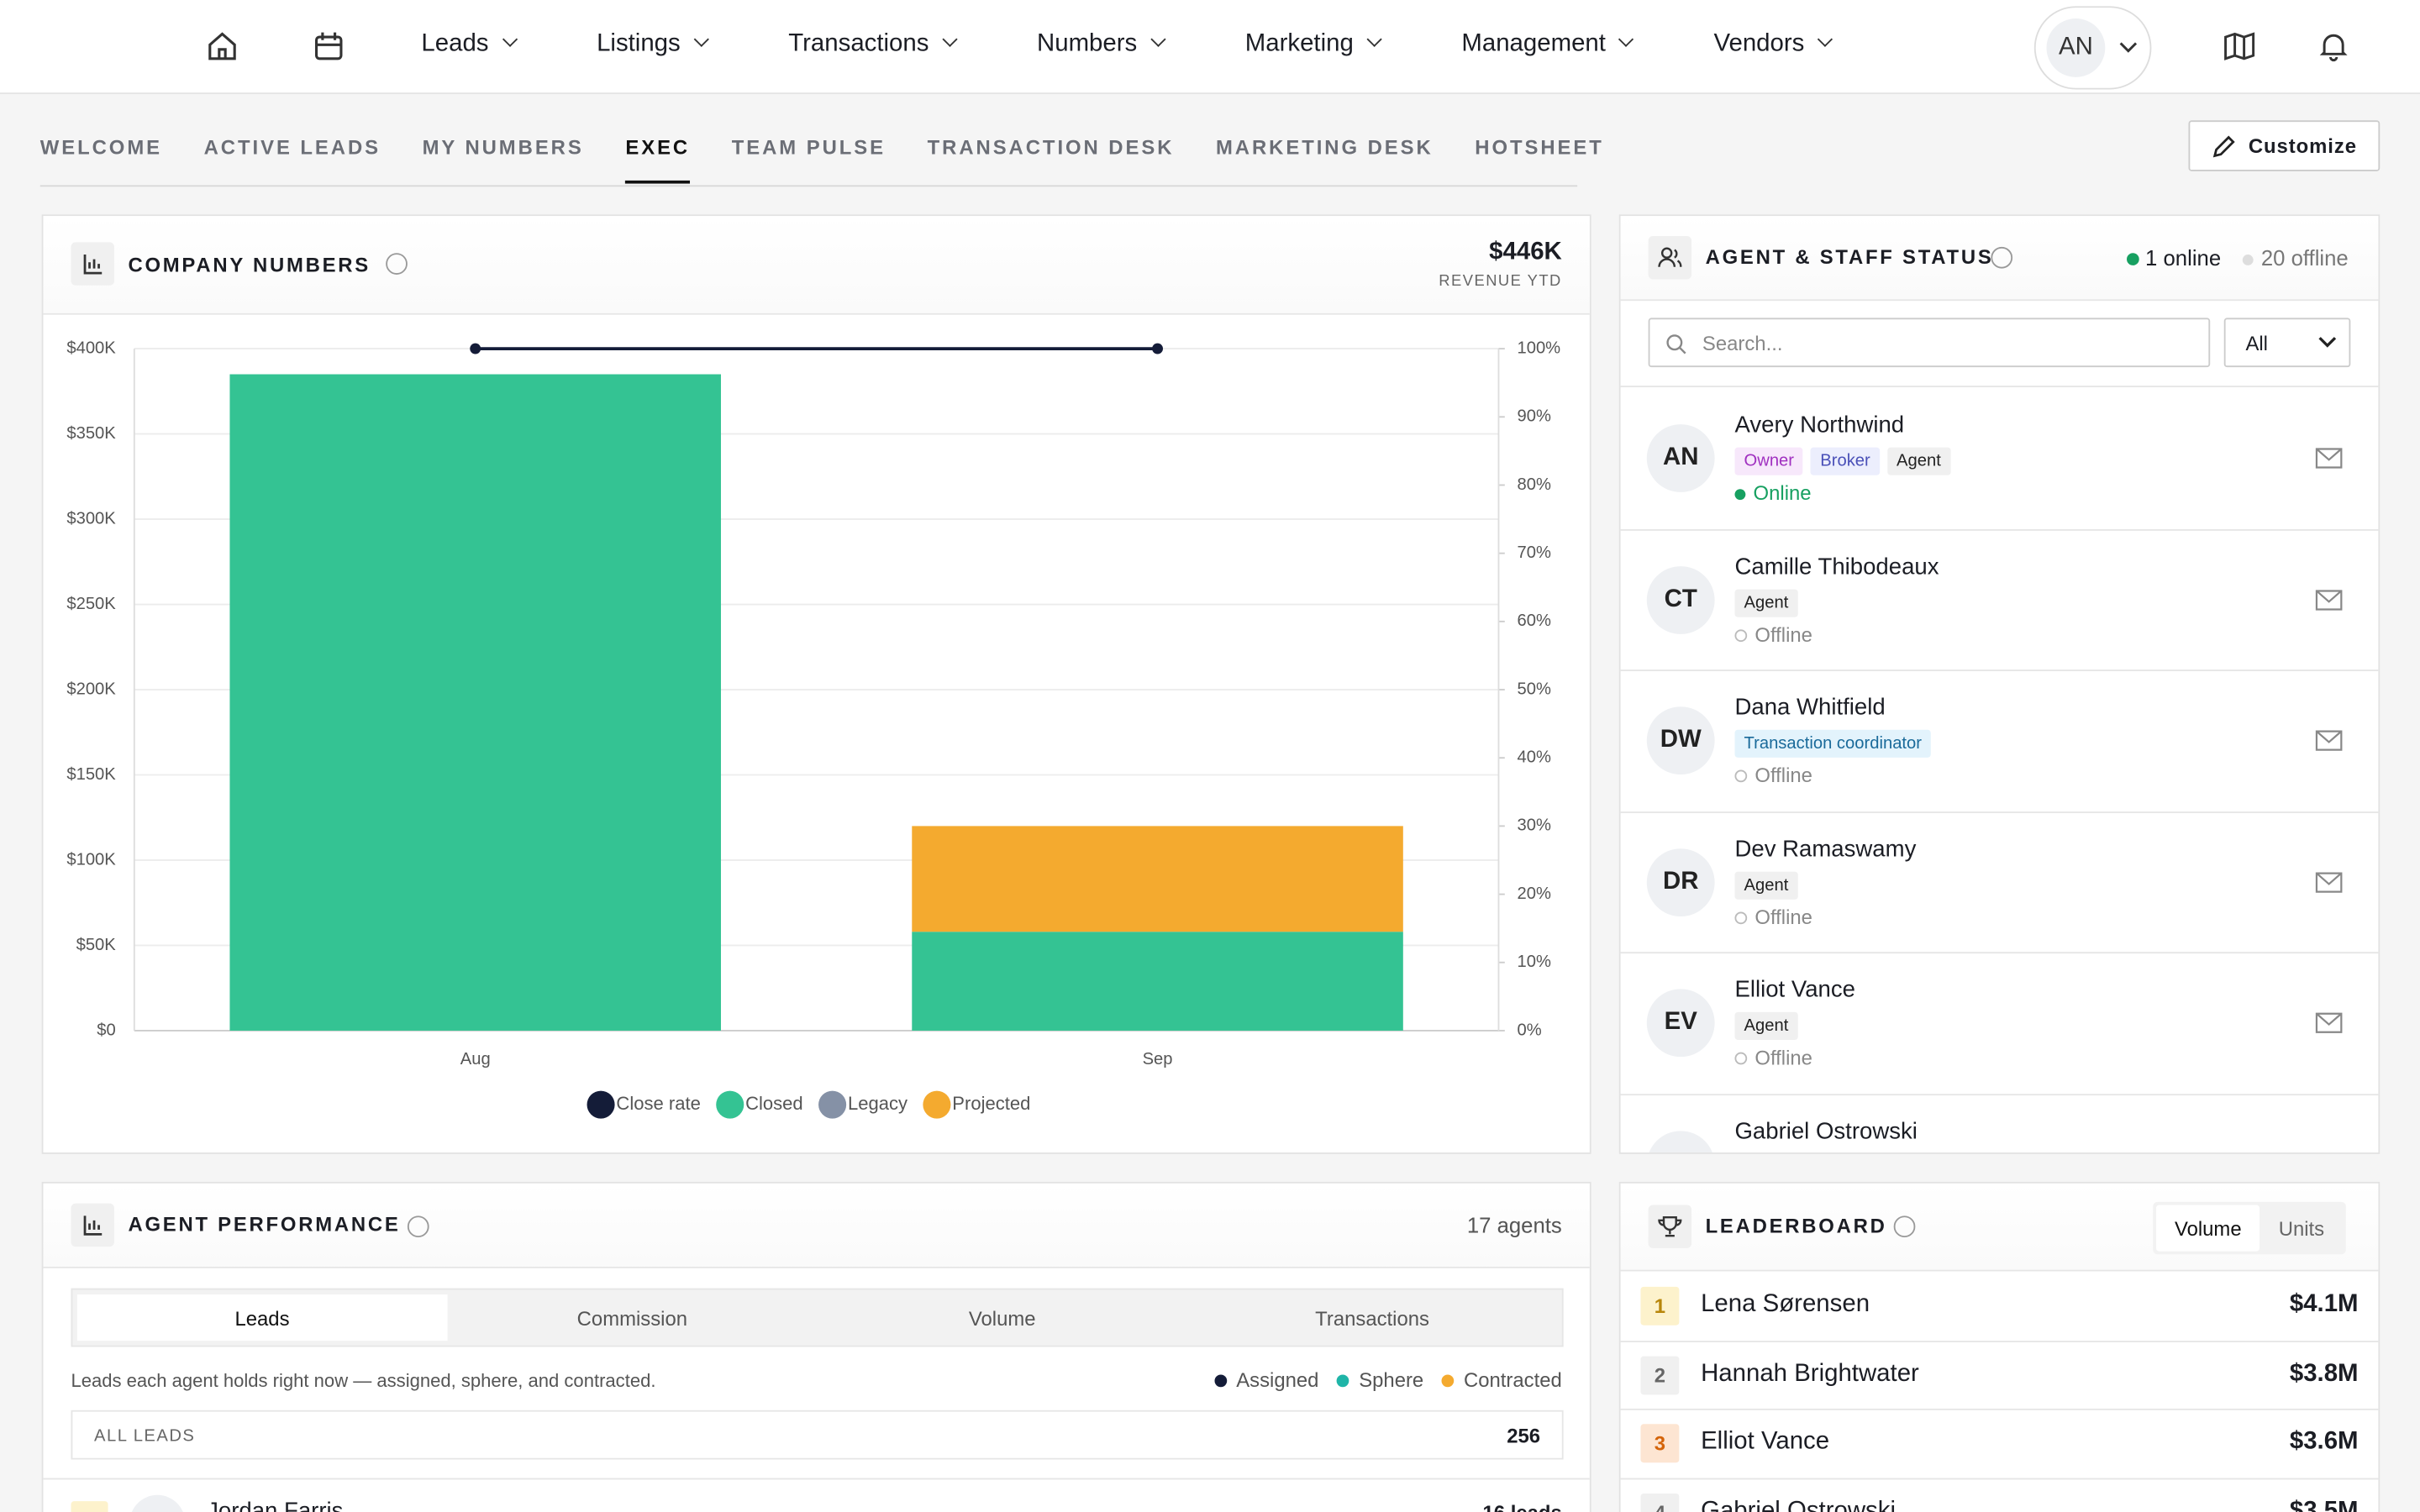  Describe the element at coordinates (1158, 1059) in the screenshot. I see `x-tick-label: Sep` at that location.